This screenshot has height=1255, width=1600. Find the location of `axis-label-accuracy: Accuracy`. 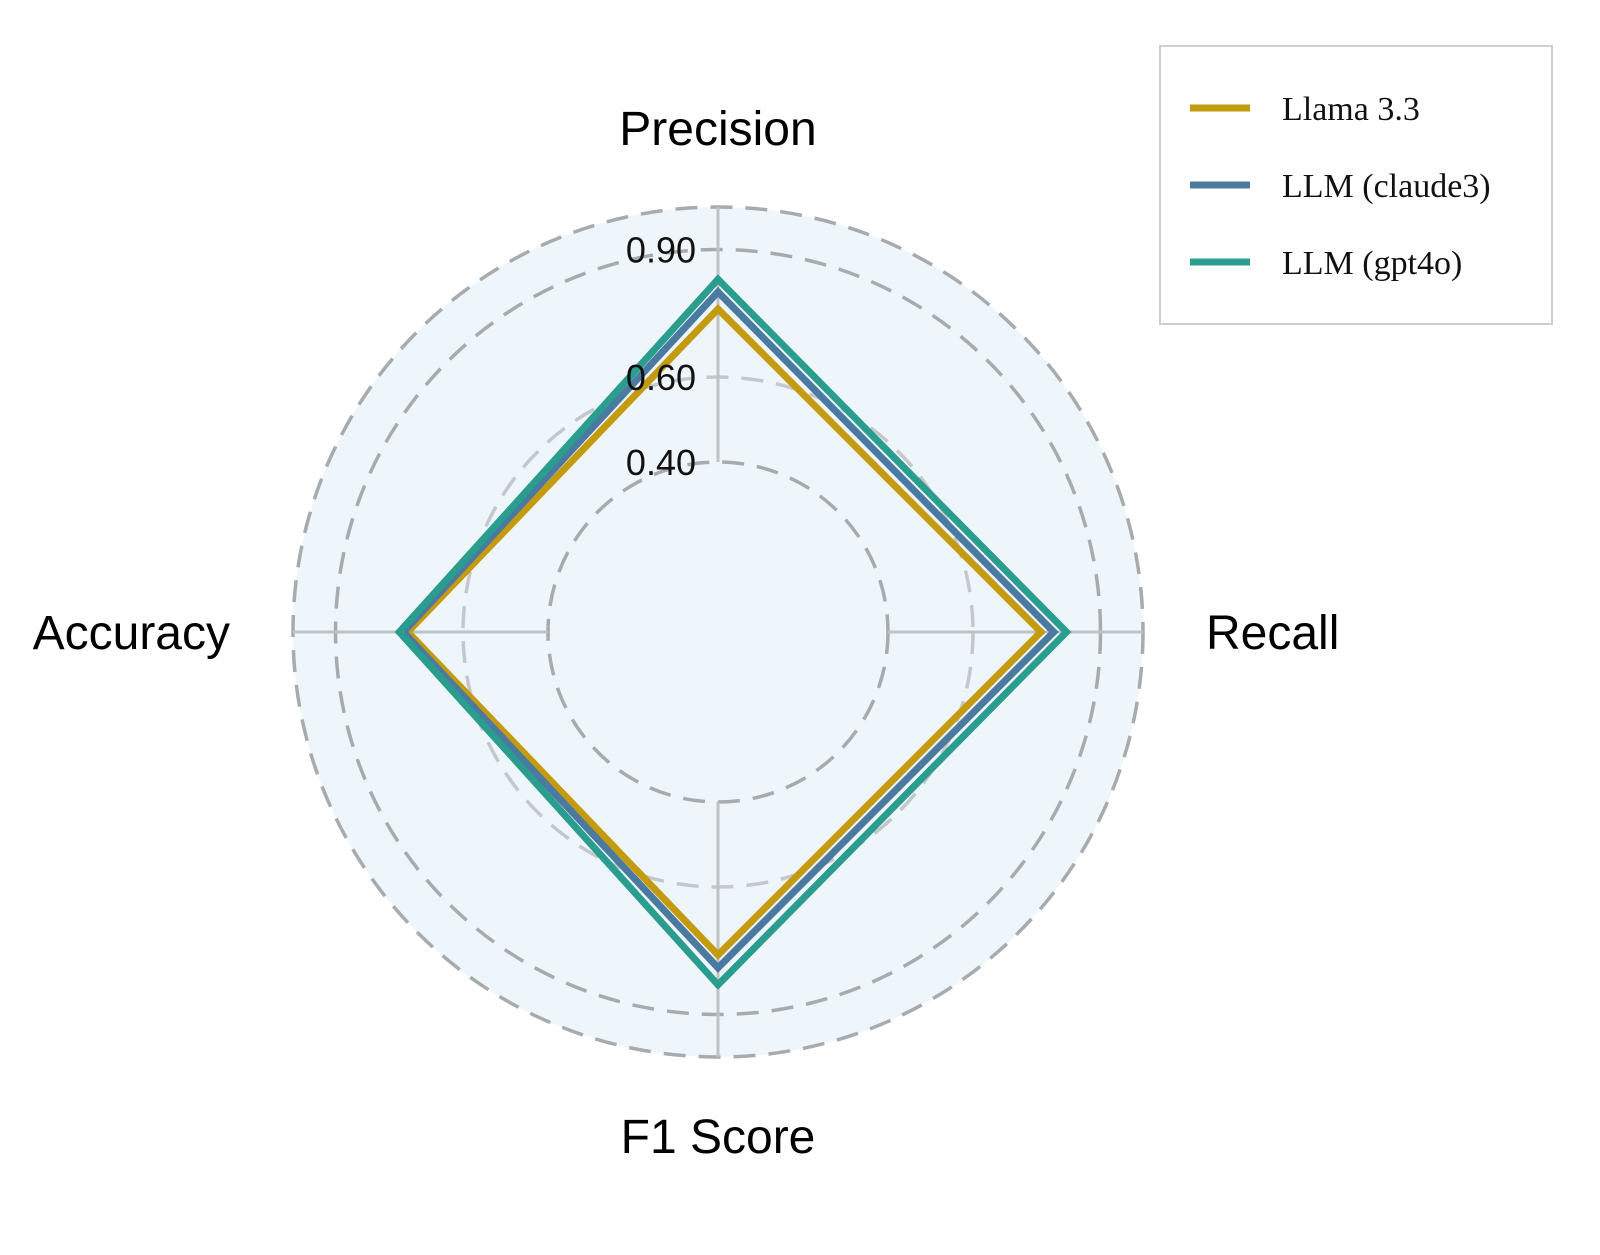

axis-label-accuracy: Accuracy is located at coordinates (131, 633).